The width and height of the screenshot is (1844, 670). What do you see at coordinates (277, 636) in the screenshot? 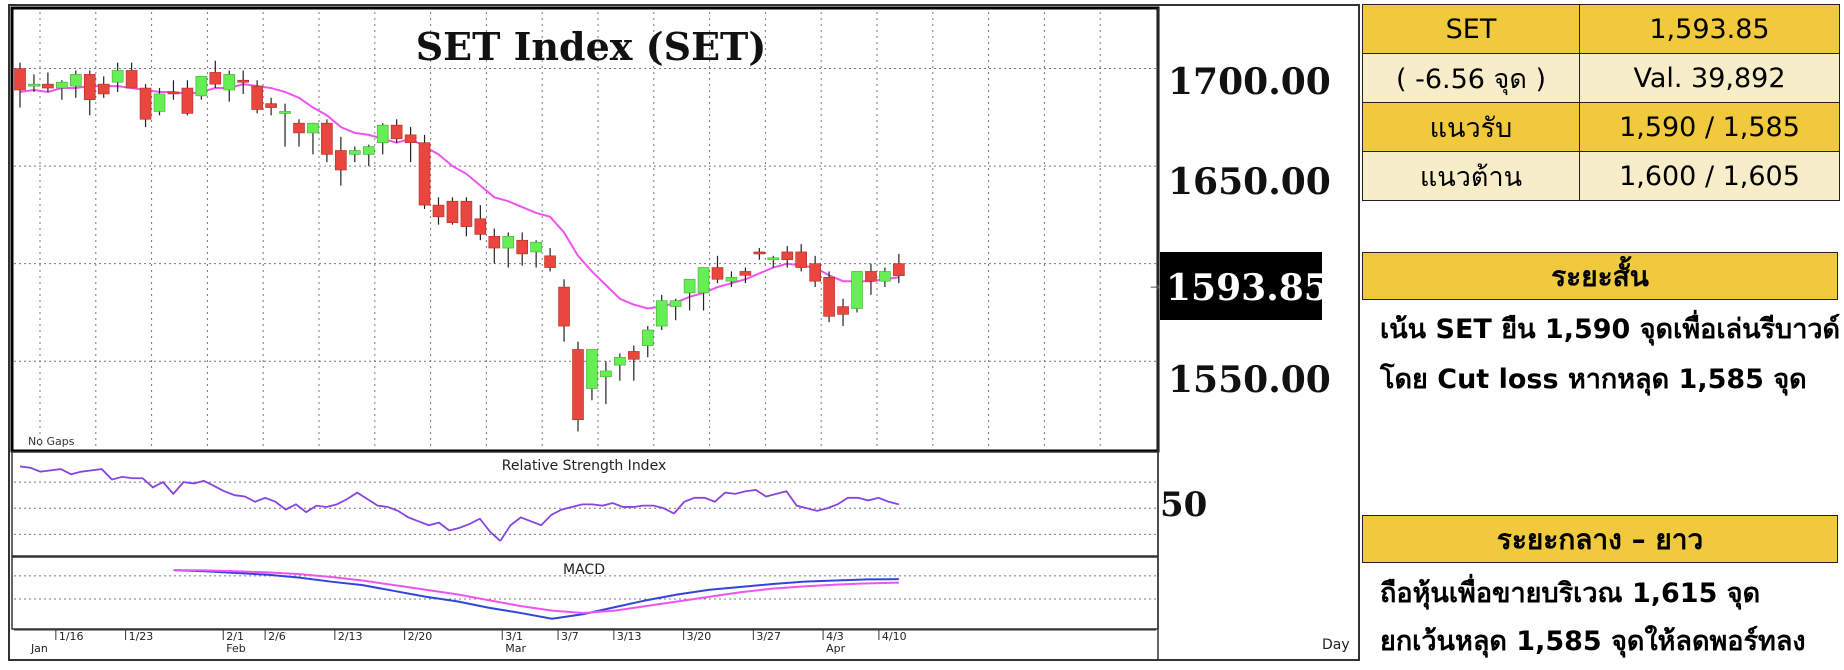
I see `x-tick-label: 2/6` at bounding box center [277, 636].